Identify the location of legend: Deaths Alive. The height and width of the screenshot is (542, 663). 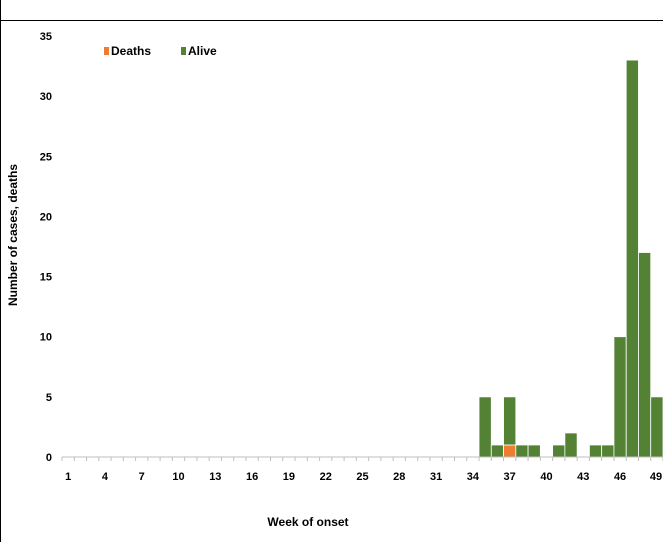
(160, 51).